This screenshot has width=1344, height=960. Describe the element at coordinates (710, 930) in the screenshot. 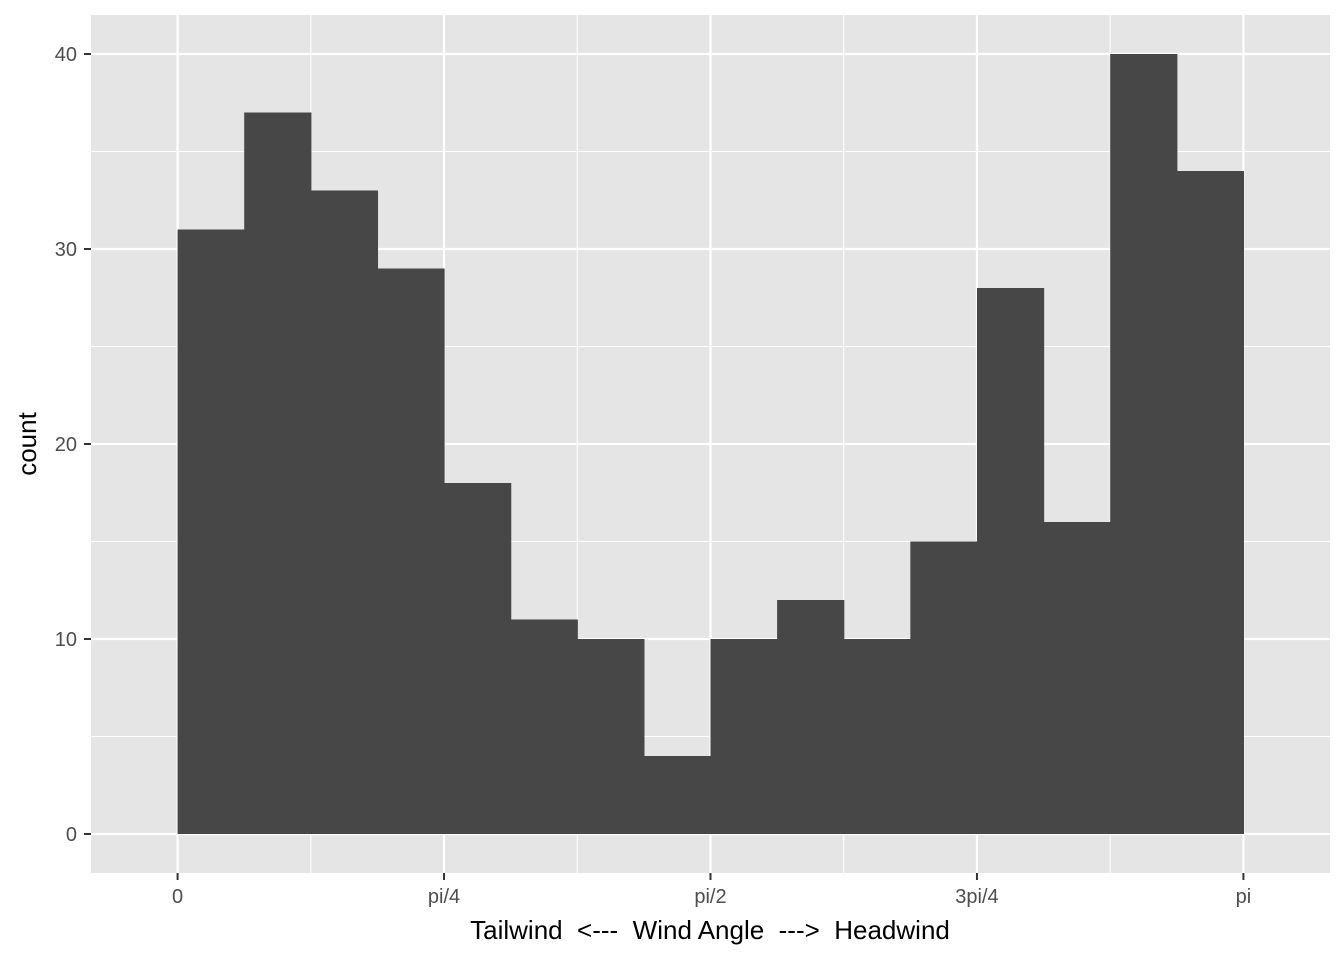

I see `x-axis-title: Tailwind <--- Wind Angle ---> Headwind` at that location.